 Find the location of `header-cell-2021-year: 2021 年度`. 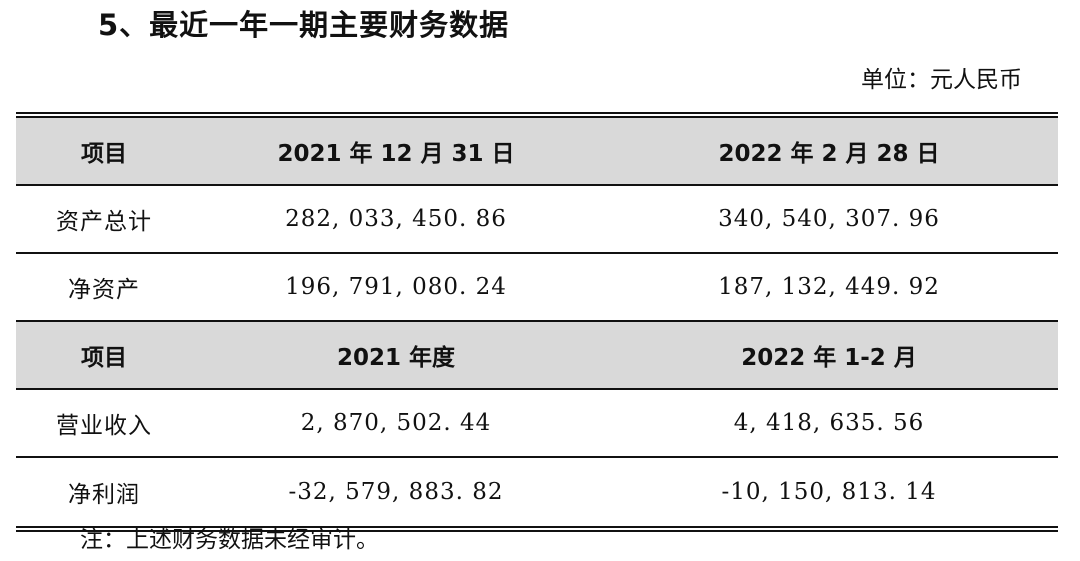

header-cell-2021-year: 2021 年度 is located at coordinates (396, 358).